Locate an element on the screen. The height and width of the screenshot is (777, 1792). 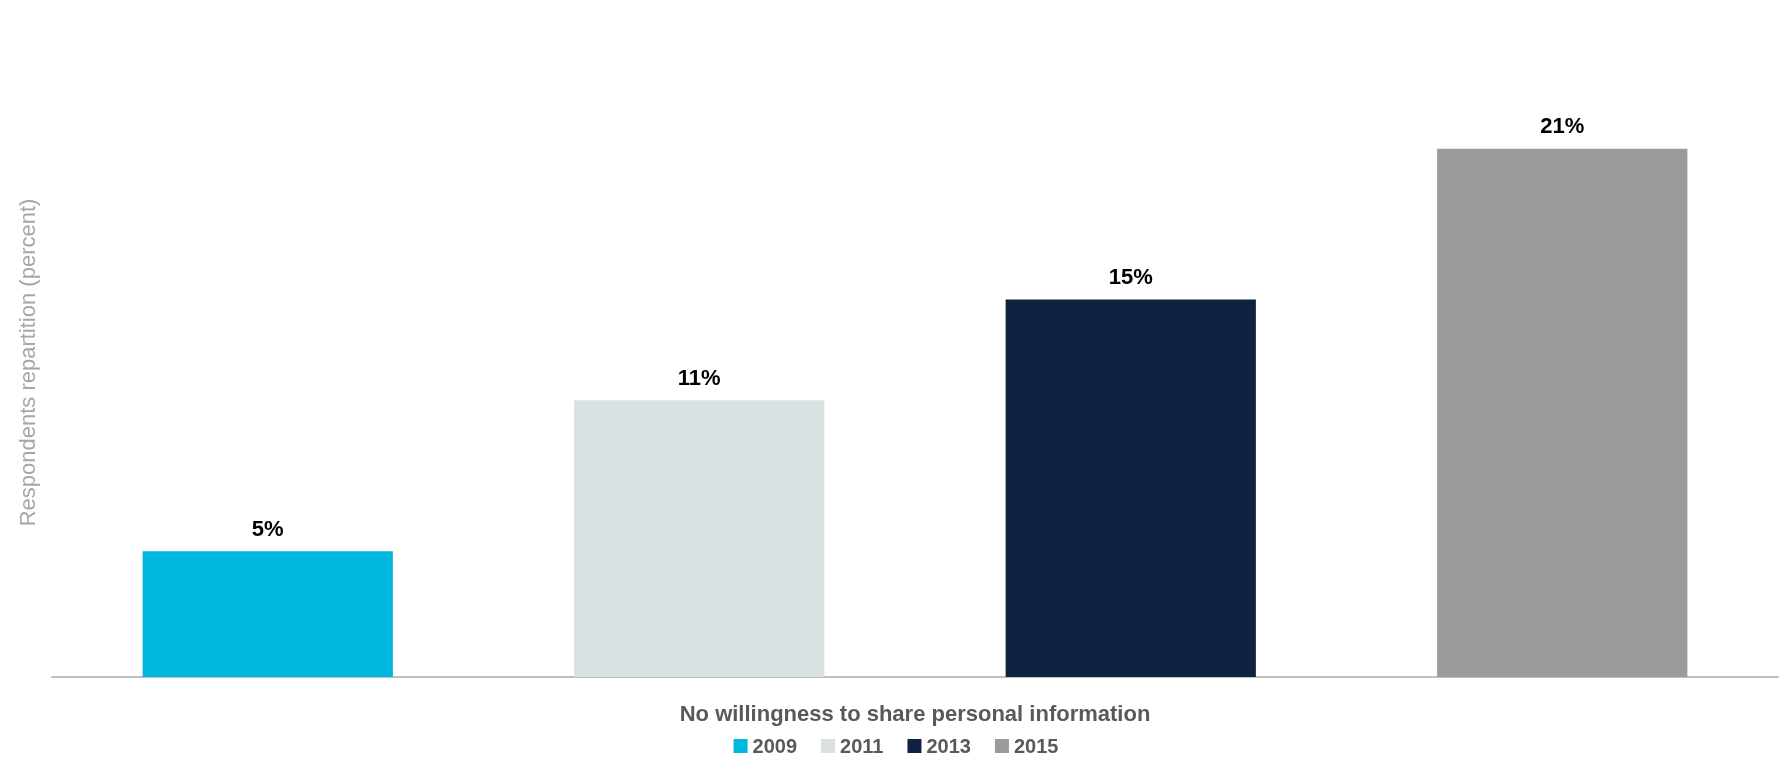
data-label: 11% is located at coordinates (699, 377).